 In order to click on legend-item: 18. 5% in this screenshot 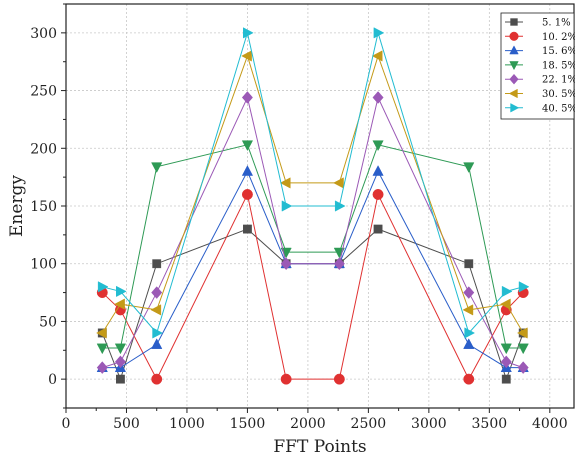, I will do `click(540, 65)`.